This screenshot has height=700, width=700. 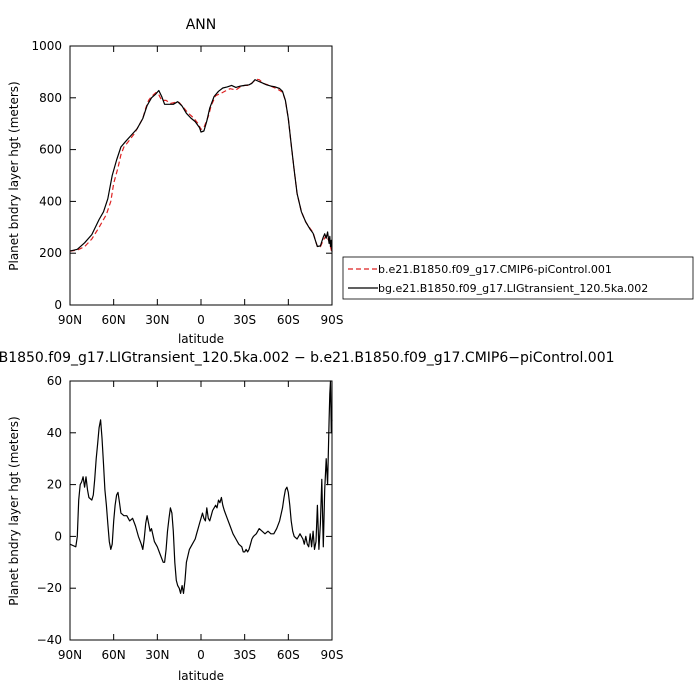 What do you see at coordinates (114, 320) in the screenshot?
I see `top-x-tick-label: 60N` at bounding box center [114, 320].